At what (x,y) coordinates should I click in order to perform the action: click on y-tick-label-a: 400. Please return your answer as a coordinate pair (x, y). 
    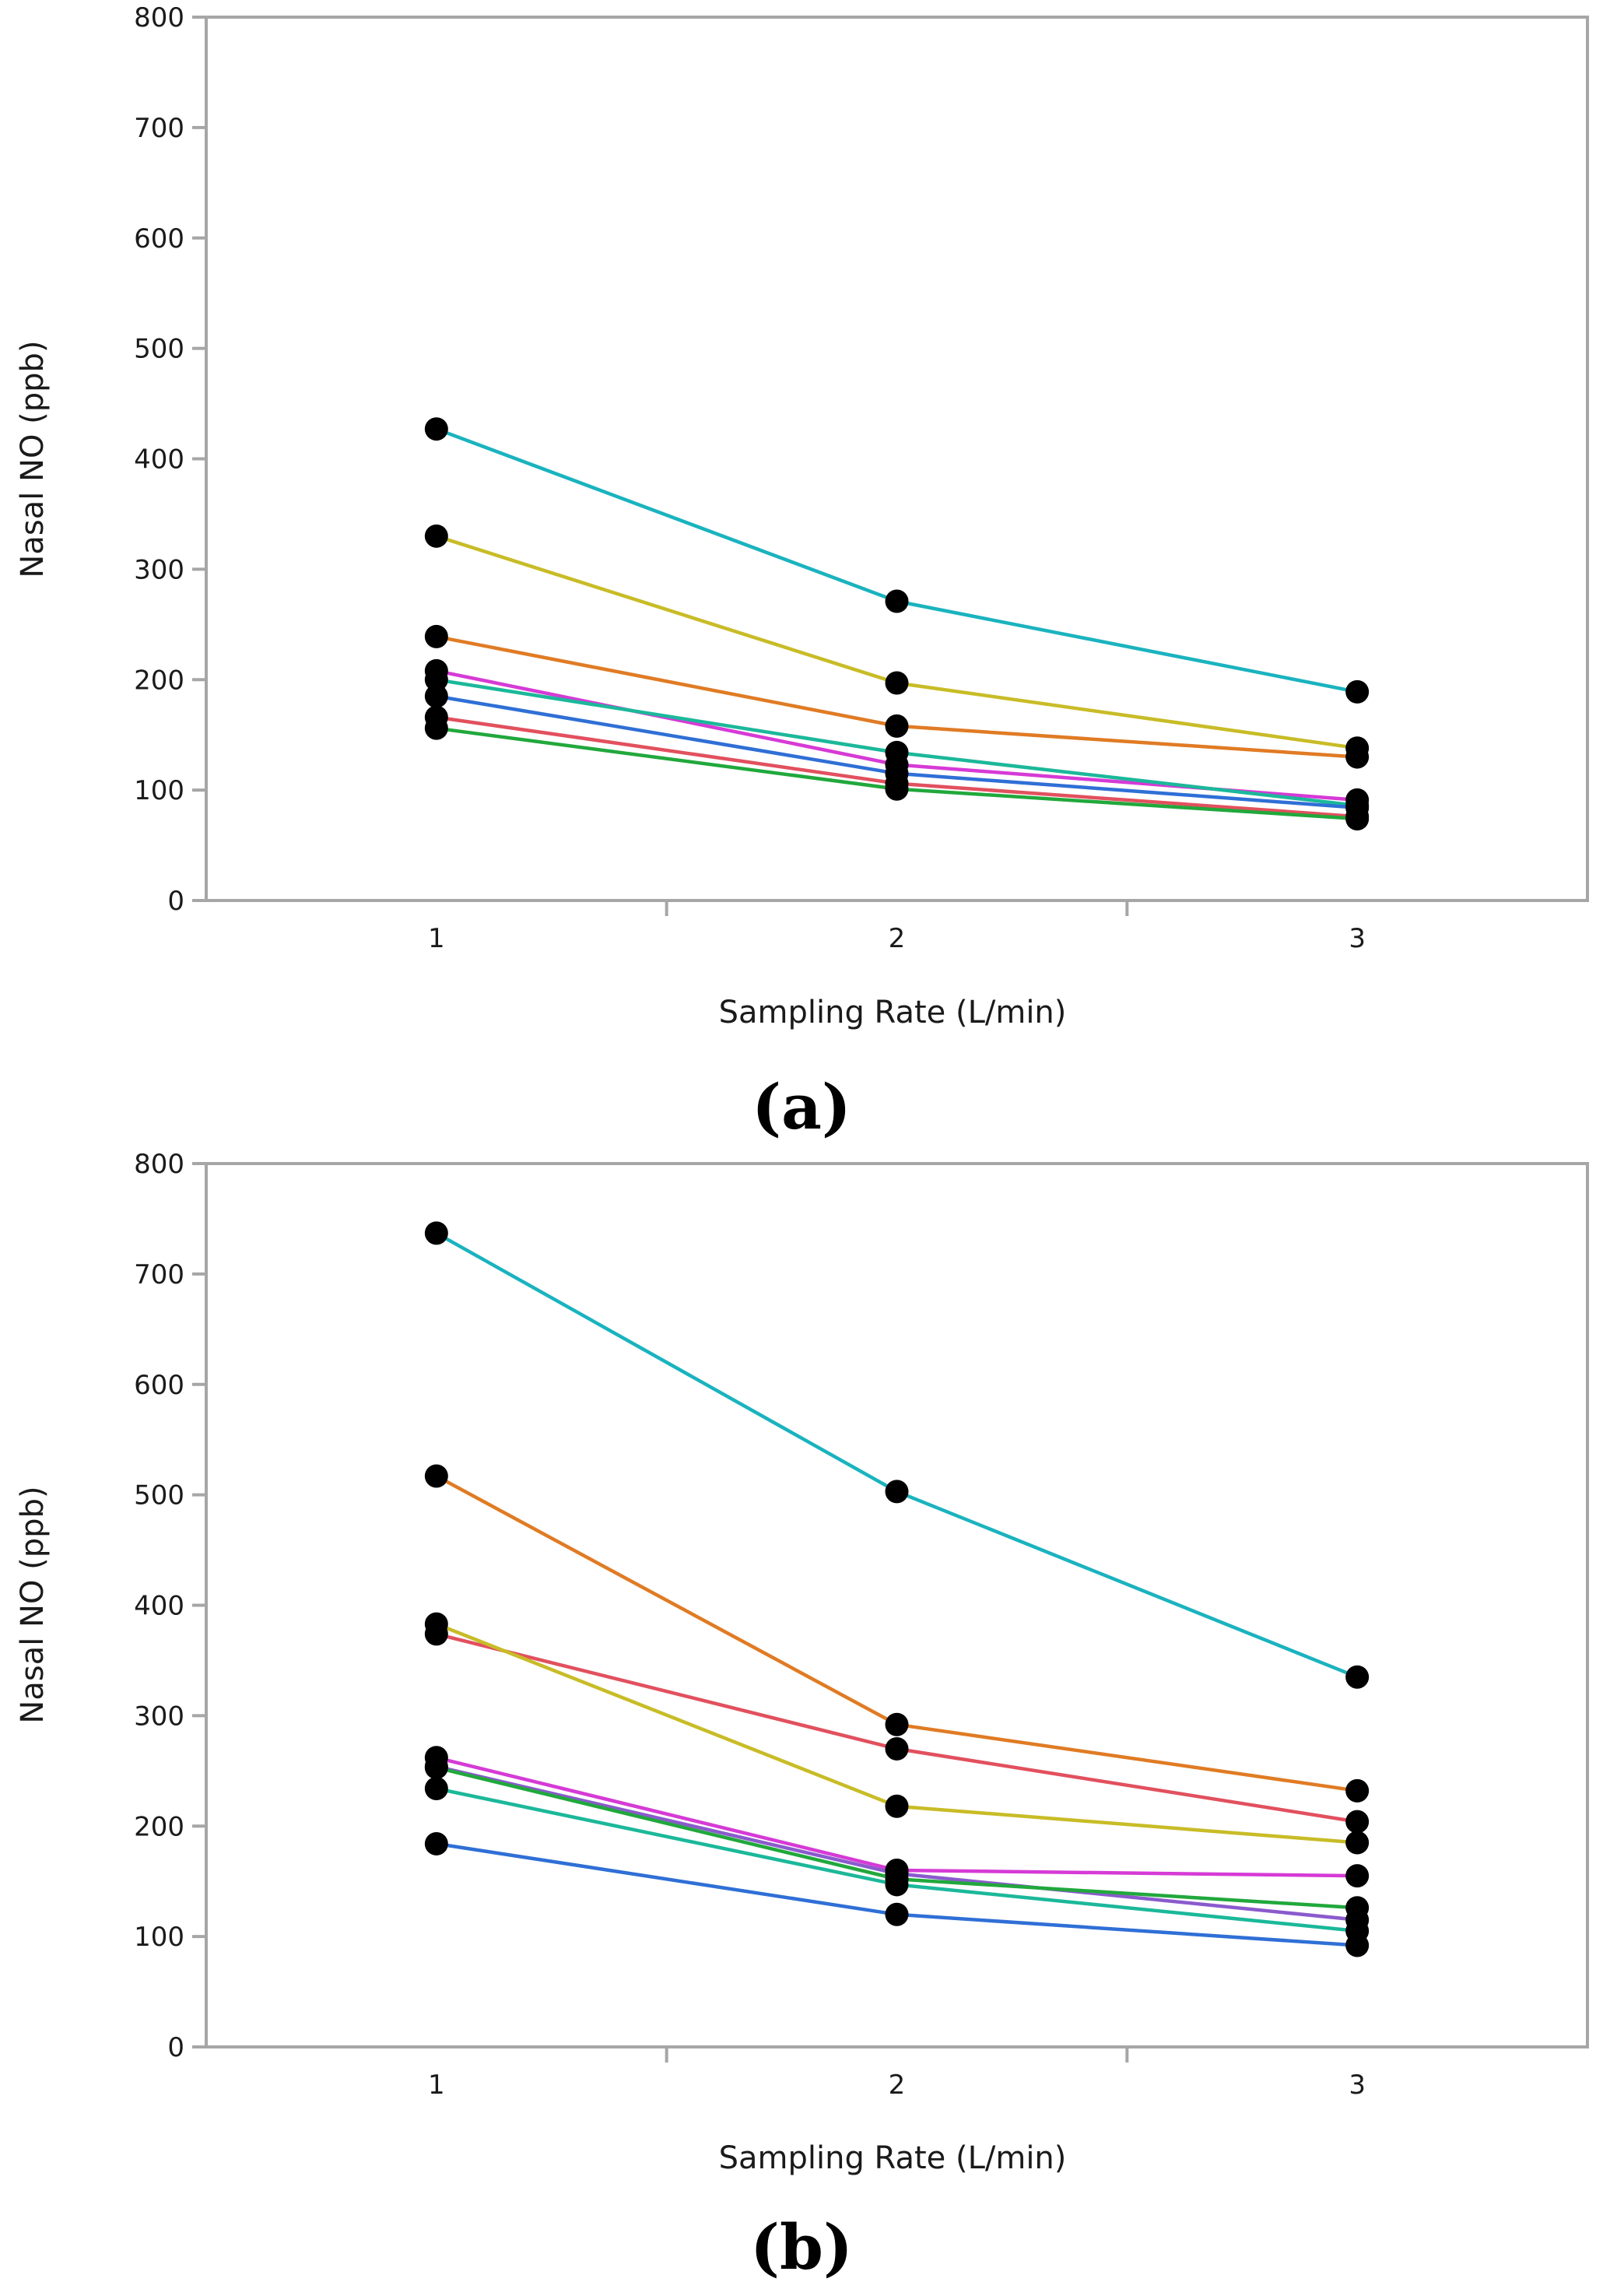
    Looking at the image, I should click on (159, 460).